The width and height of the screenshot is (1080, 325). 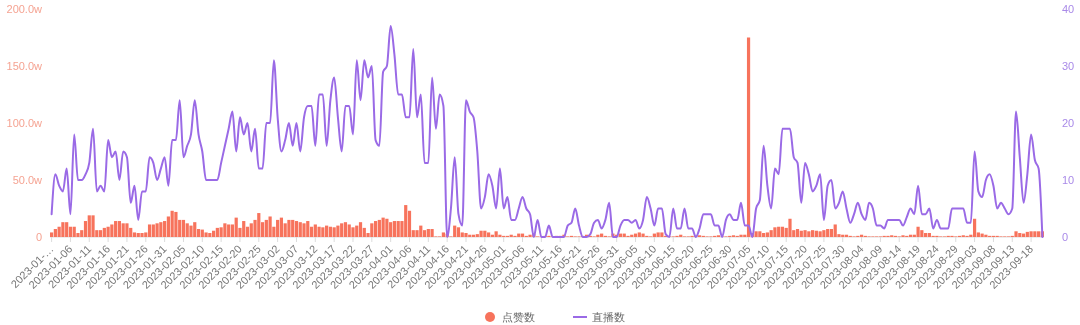 What do you see at coordinates (1068, 179) in the screenshot?
I see `y2-tick-label: 10` at bounding box center [1068, 179].